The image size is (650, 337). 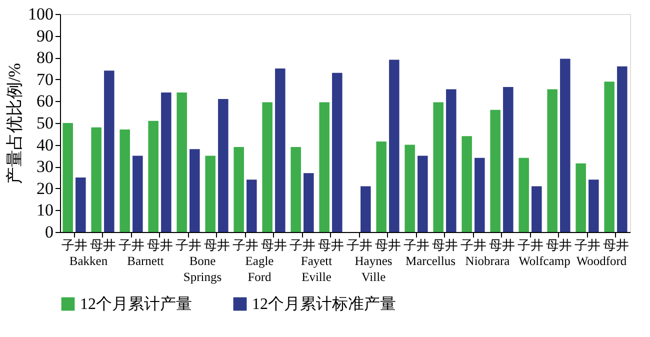 What do you see at coordinates (45, 36) in the screenshot?
I see `y-tick-label: 90` at bounding box center [45, 36].